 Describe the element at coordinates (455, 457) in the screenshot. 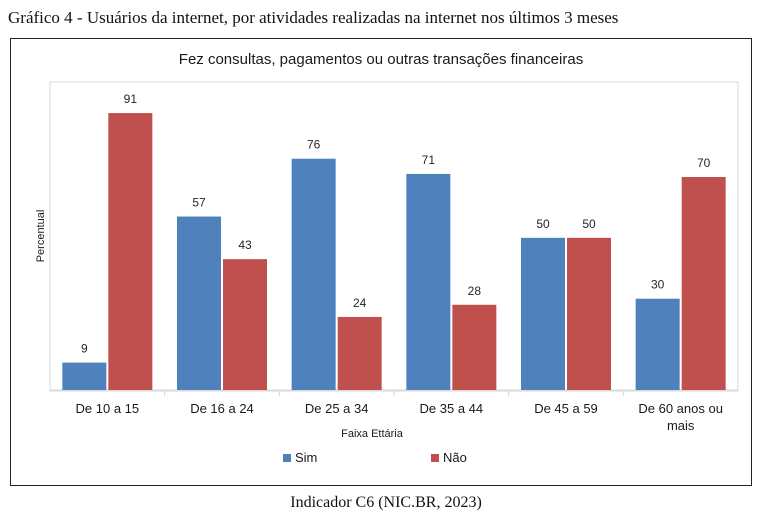

I see `legend-label: Não` at that location.